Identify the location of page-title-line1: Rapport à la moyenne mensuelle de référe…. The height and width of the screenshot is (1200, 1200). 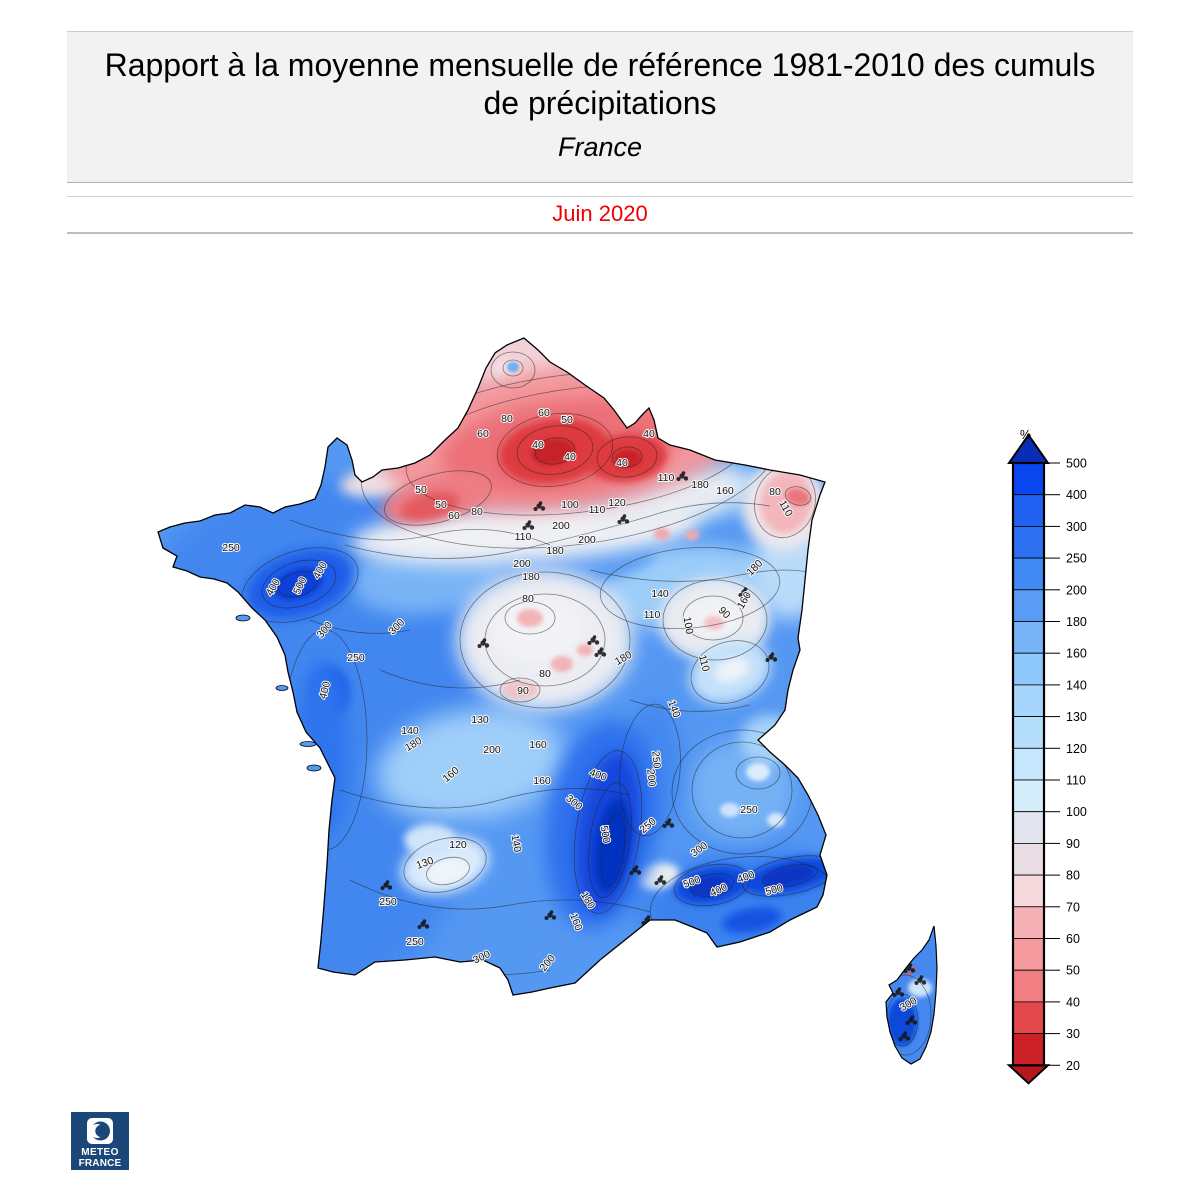
(600, 65).